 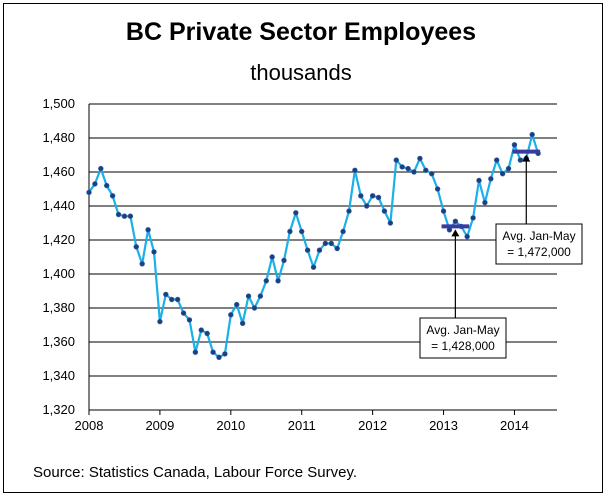 I want to click on chart-title: BC Private Sector Employees, so click(x=301, y=32).